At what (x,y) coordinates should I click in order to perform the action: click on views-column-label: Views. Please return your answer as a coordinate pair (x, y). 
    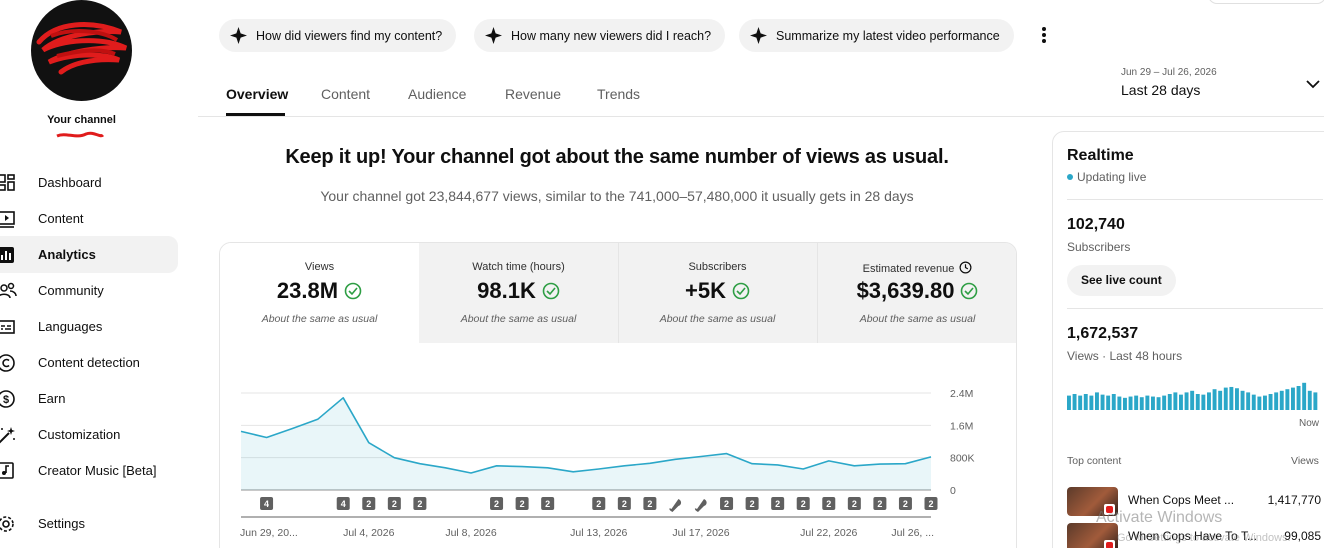
    Looking at the image, I should click on (1305, 461).